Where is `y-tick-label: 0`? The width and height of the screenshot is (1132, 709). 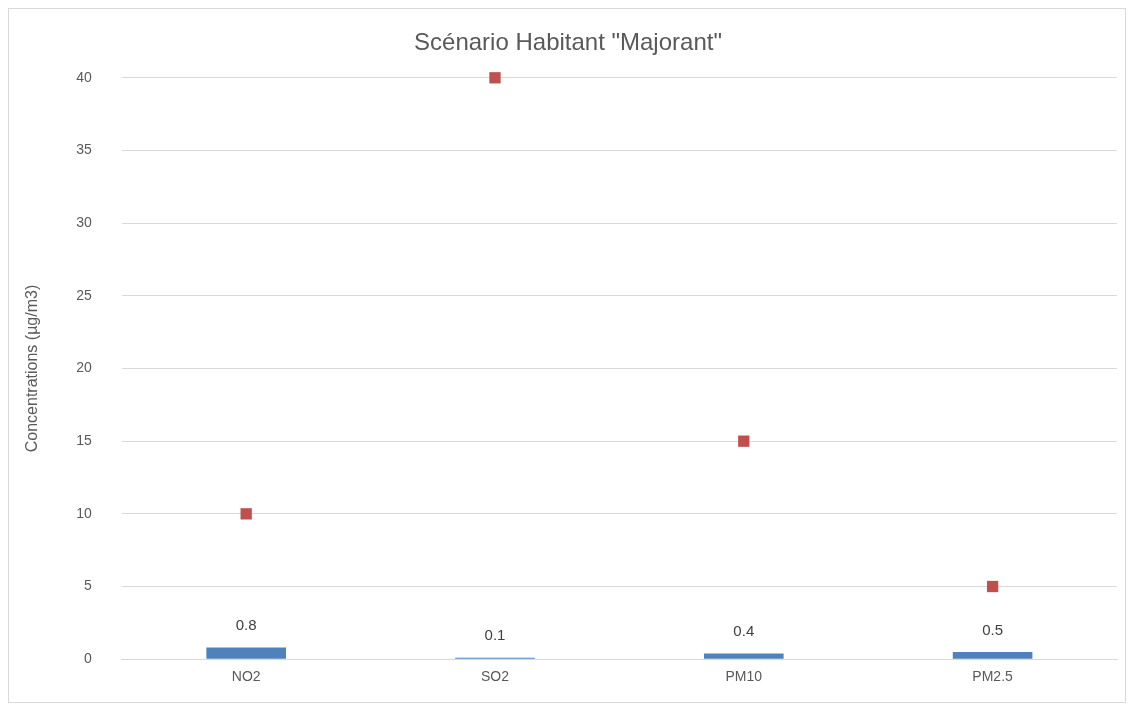 y-tick-label: 0 is located at coordinates (87, 658).